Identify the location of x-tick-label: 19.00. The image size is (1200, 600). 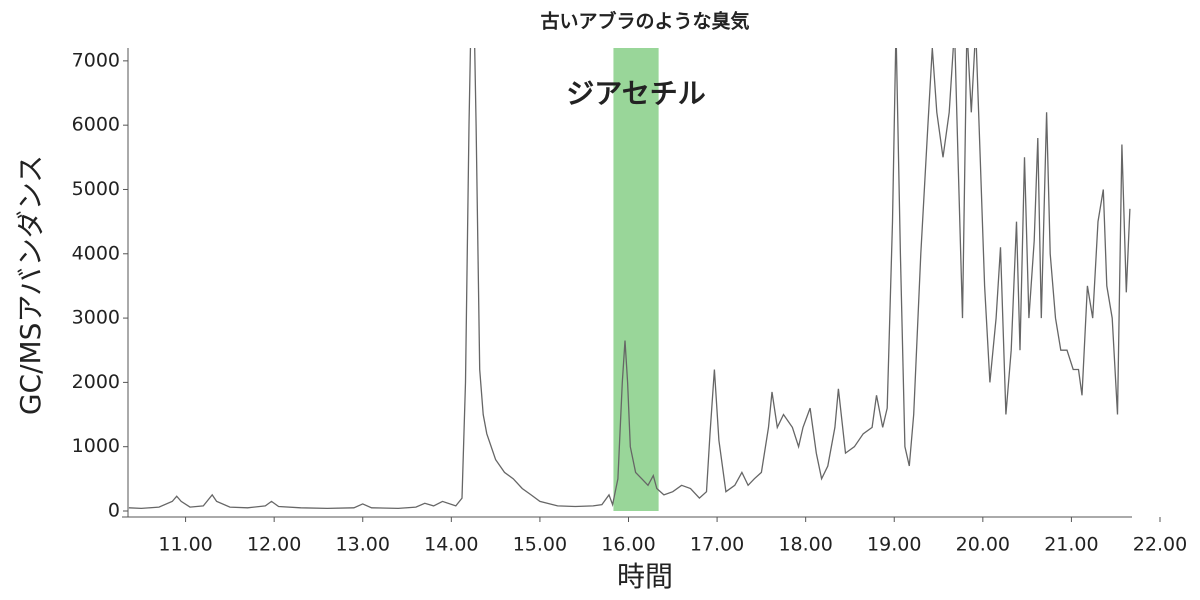
(894, 545).